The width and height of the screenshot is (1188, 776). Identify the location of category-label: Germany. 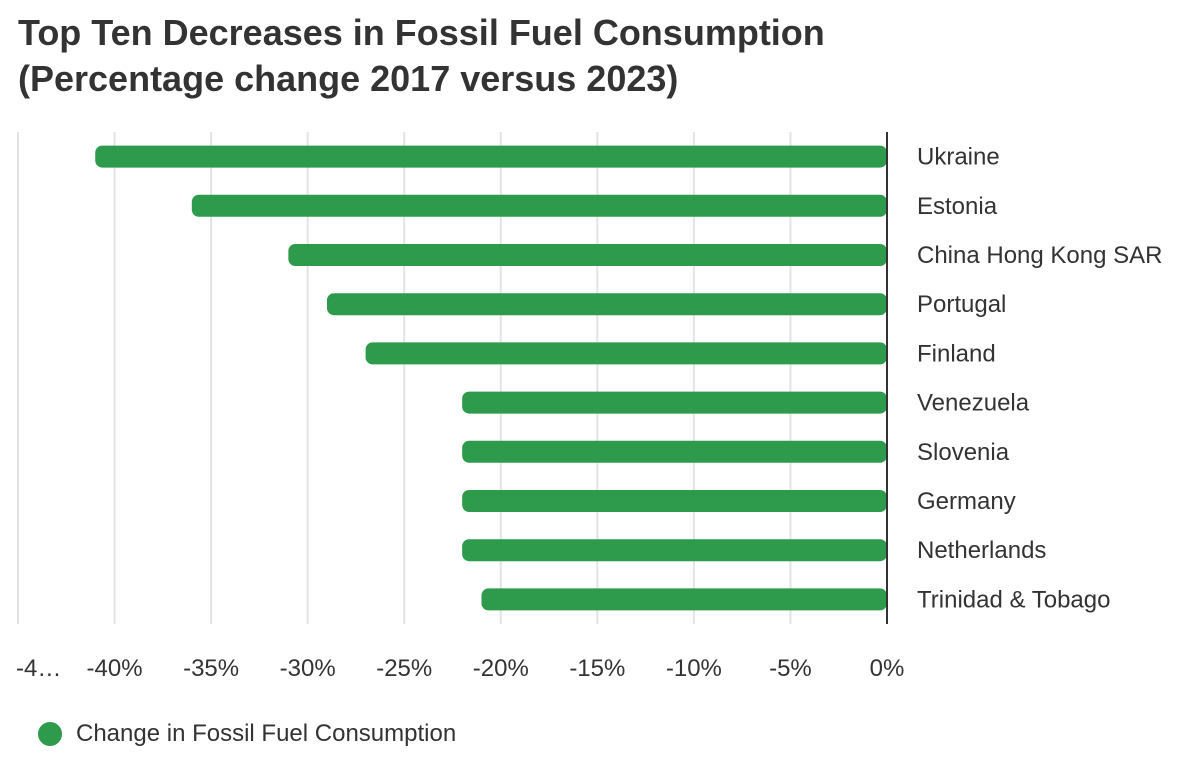
(966, 501).